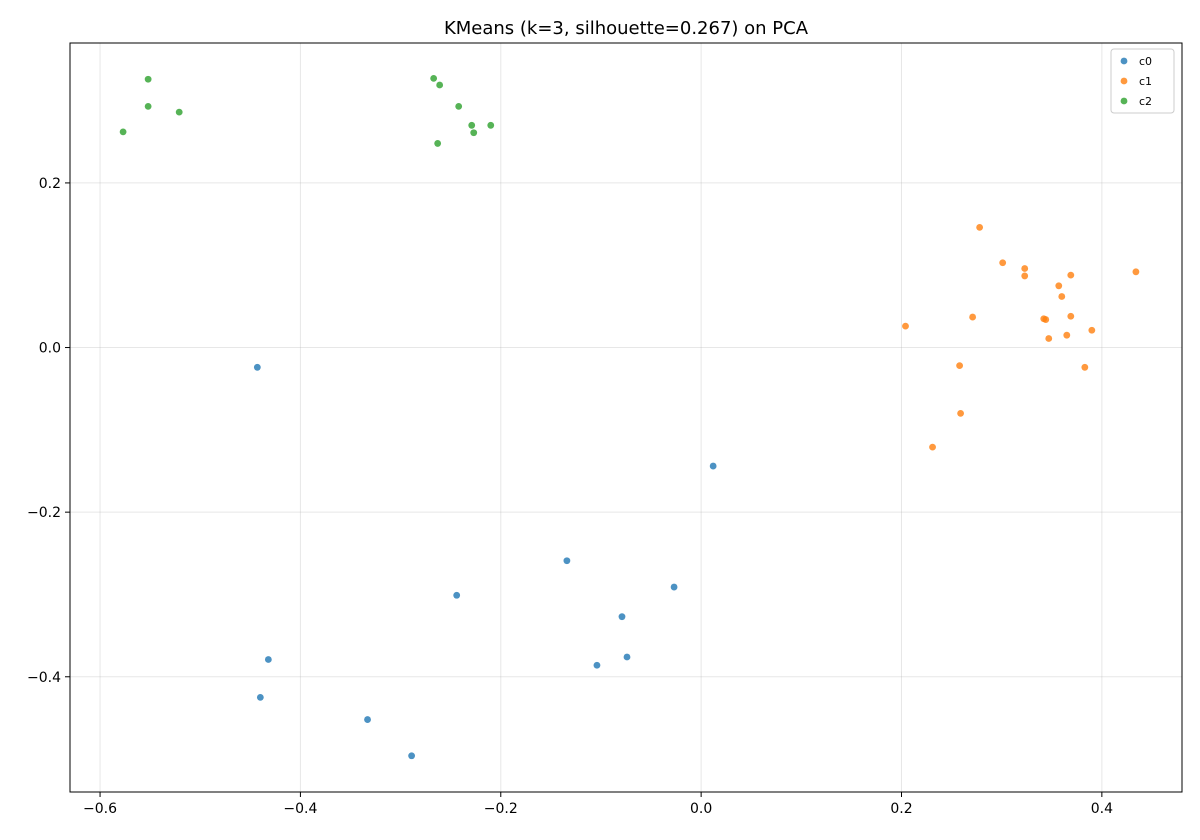  What do you see at coordinates (626, 28) in the screenshot?
I see `chart-title: KMeans (k=3, silhouette=0.267) on PCA` at bounding box center [626, 28].